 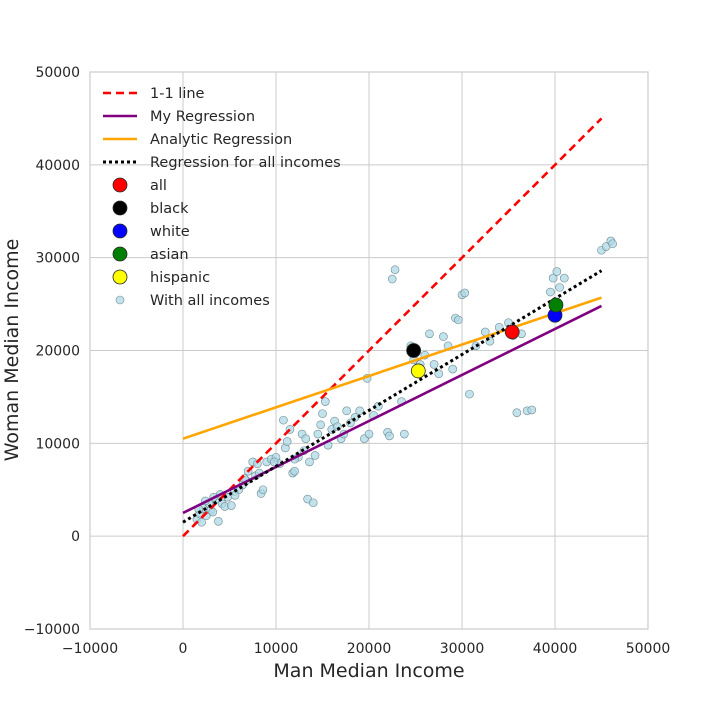 What do you see at coordinates (555, 649) in the screenshot?
I see `x-tick-label: 40000` at bounding box center [555, 649].